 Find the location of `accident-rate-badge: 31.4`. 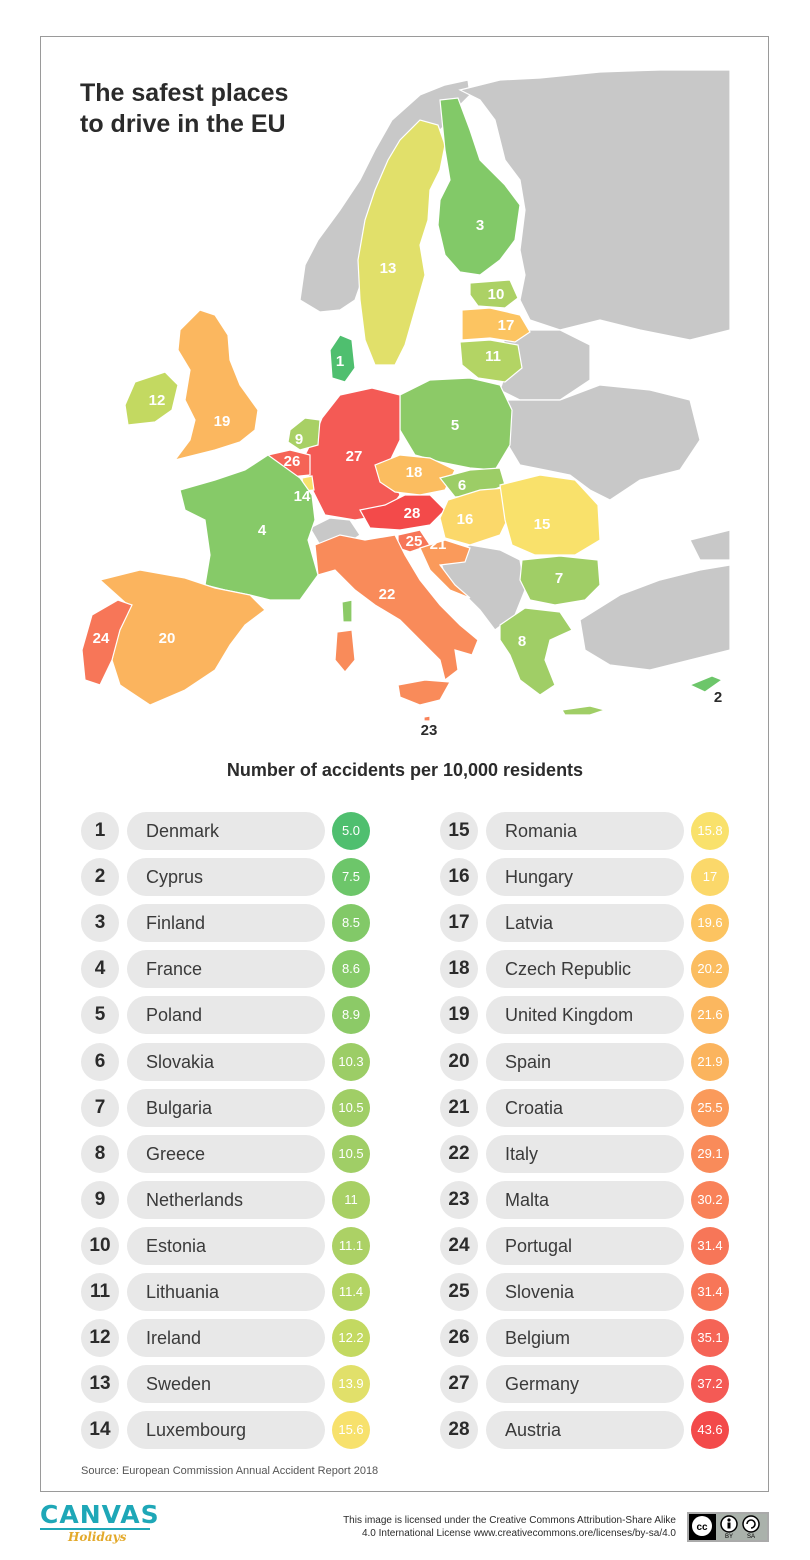

accident-rate-badge: 31.4 is located at coordinates (710, 1292).